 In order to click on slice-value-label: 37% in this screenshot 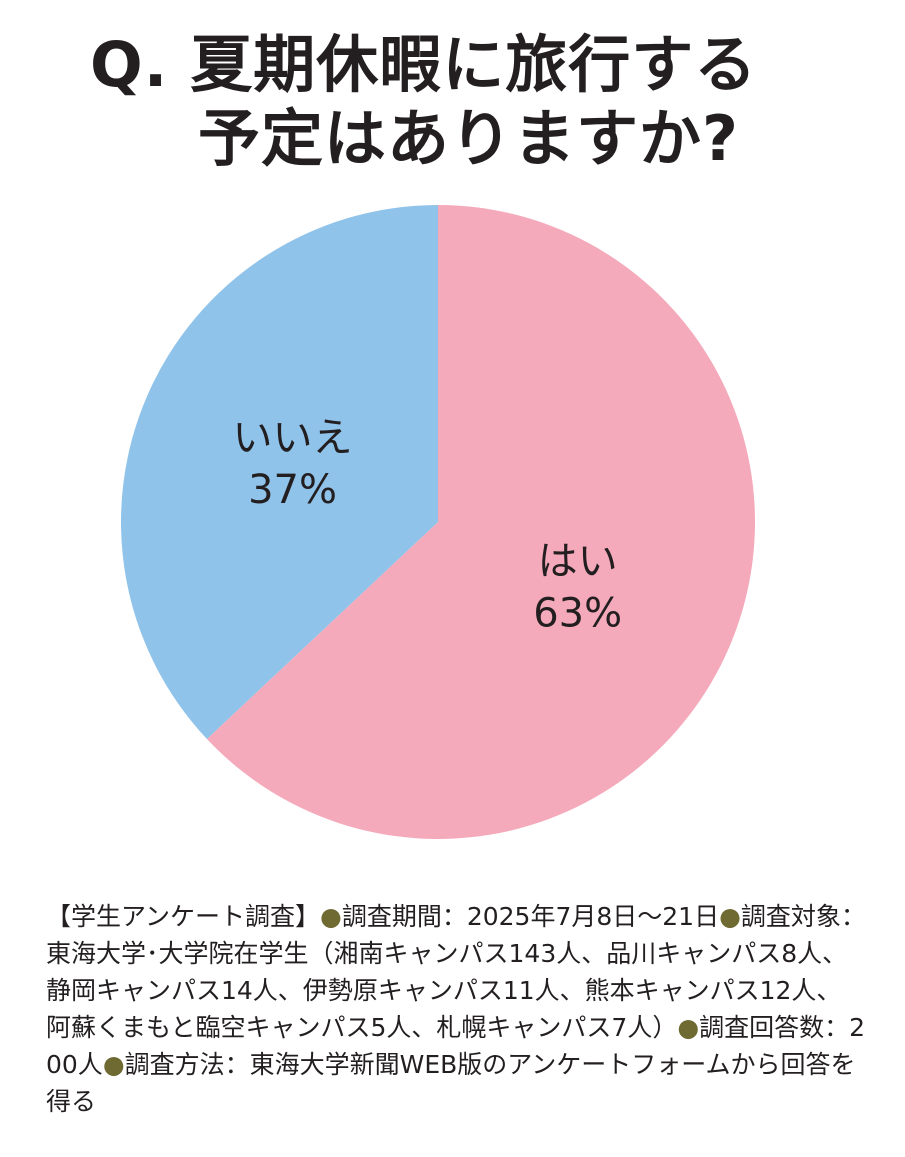, I will do `click(292, 490)`.